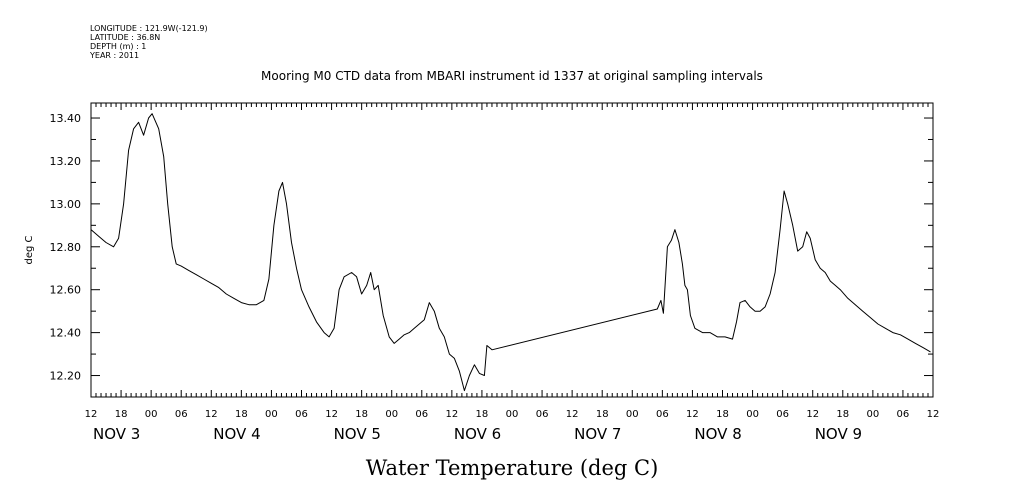  I want to click on y-tick-label: 12.80, so click(66, 247).